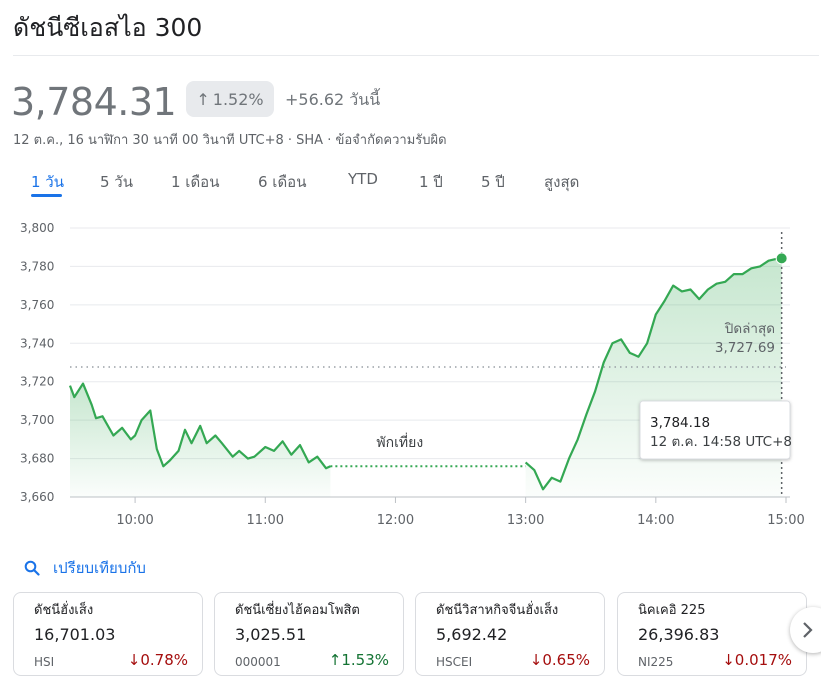 The width and height of the screenshot is (821, 679). I want to click on y-tick-label: 3,740, so click(37, 343).